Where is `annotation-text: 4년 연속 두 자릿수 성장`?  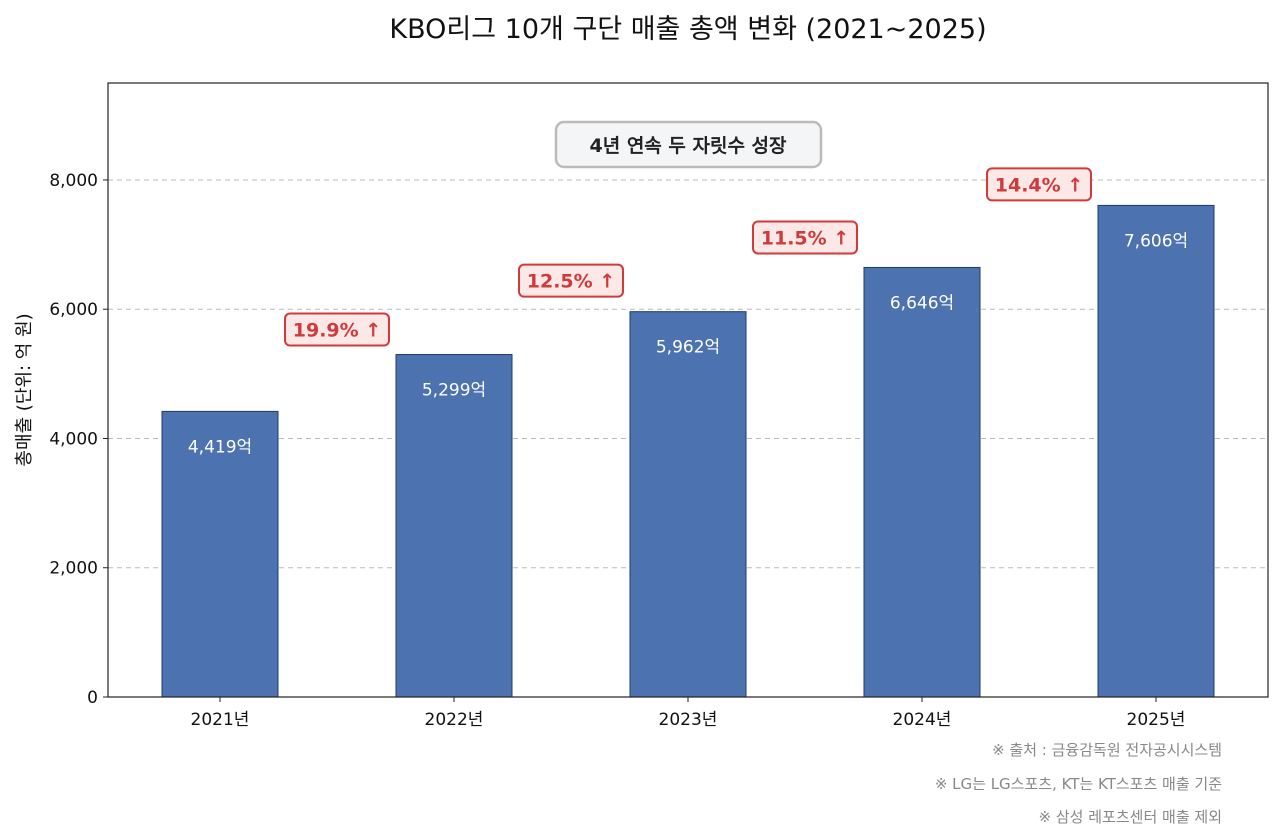 annotation-text: 4년 연속 두 자릿수 성장 is located at coordinates (689, 146).